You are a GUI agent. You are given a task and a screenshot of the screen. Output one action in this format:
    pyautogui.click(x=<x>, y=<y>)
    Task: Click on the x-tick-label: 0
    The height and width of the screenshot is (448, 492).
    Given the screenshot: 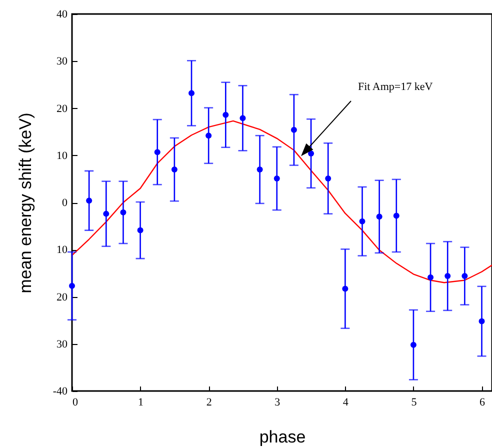 What is the action you would take?
    pyautogui.click(x=75, y=402)
    